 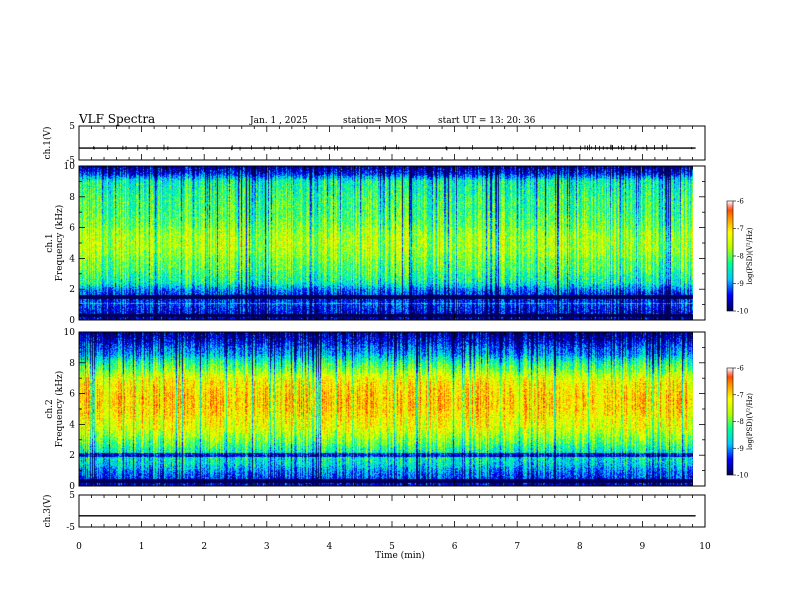 What do you see at coordinates (116, 119) in the screenshot?
I see `figure-title: VLF Spectra` at bounding box center [116, 119].